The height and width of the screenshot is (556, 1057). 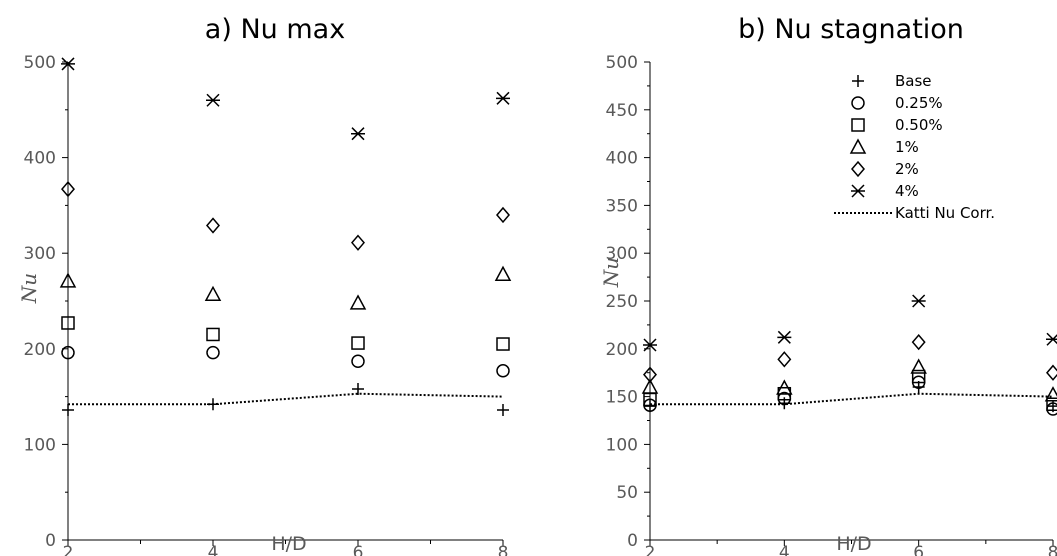 What do you see at coordinates (907, 169) in the screenshot?
I see `legend-label-2: 2%` at bounding box center [907, 169].